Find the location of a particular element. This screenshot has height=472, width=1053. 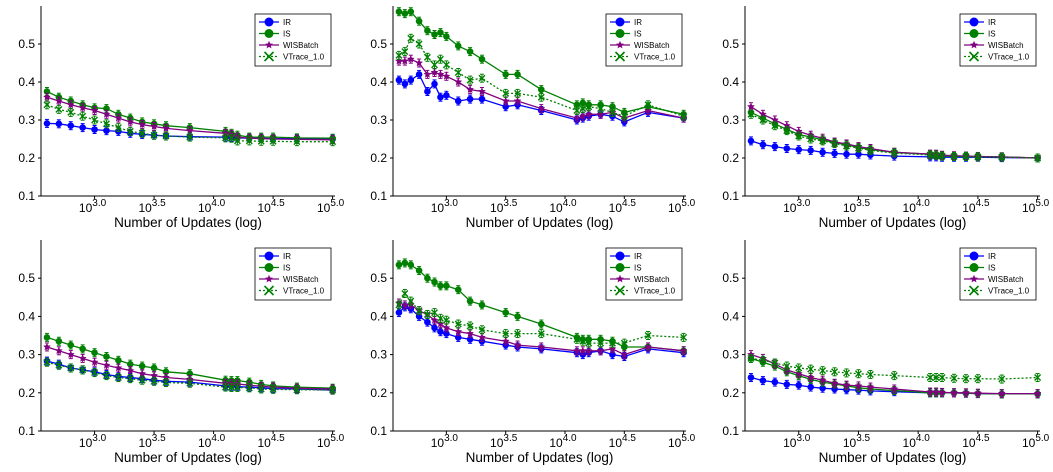

legend-label: WISBatch is located at coordinates (652, 45).